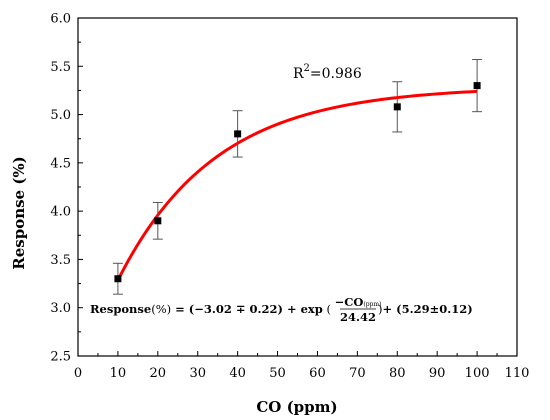 This screenshot has height=420, width=550. I want to click on eq-lhs: Response, so click(120, 309).